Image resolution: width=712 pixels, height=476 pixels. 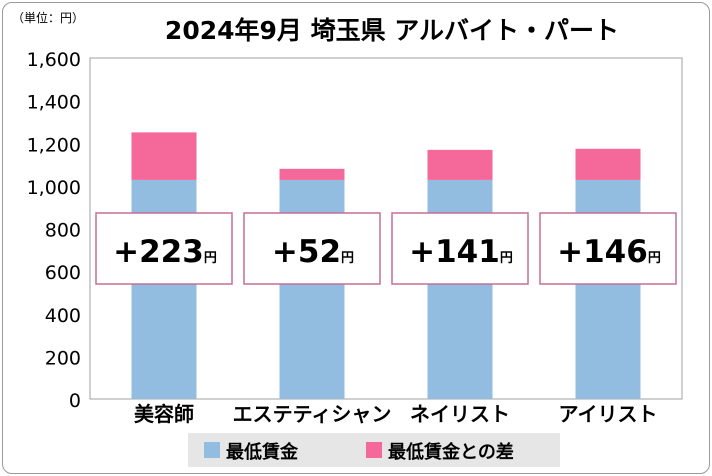 I want to click on difference-value: +146, so click(x=602, y=252).